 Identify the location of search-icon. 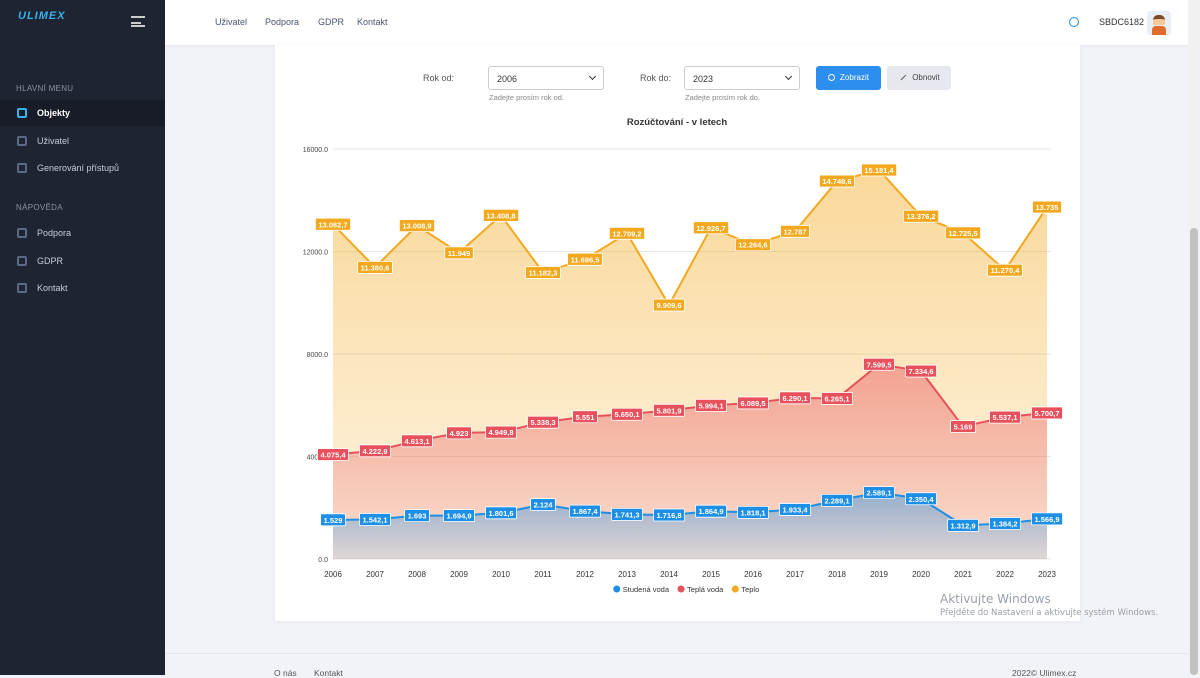
(1074, 22).